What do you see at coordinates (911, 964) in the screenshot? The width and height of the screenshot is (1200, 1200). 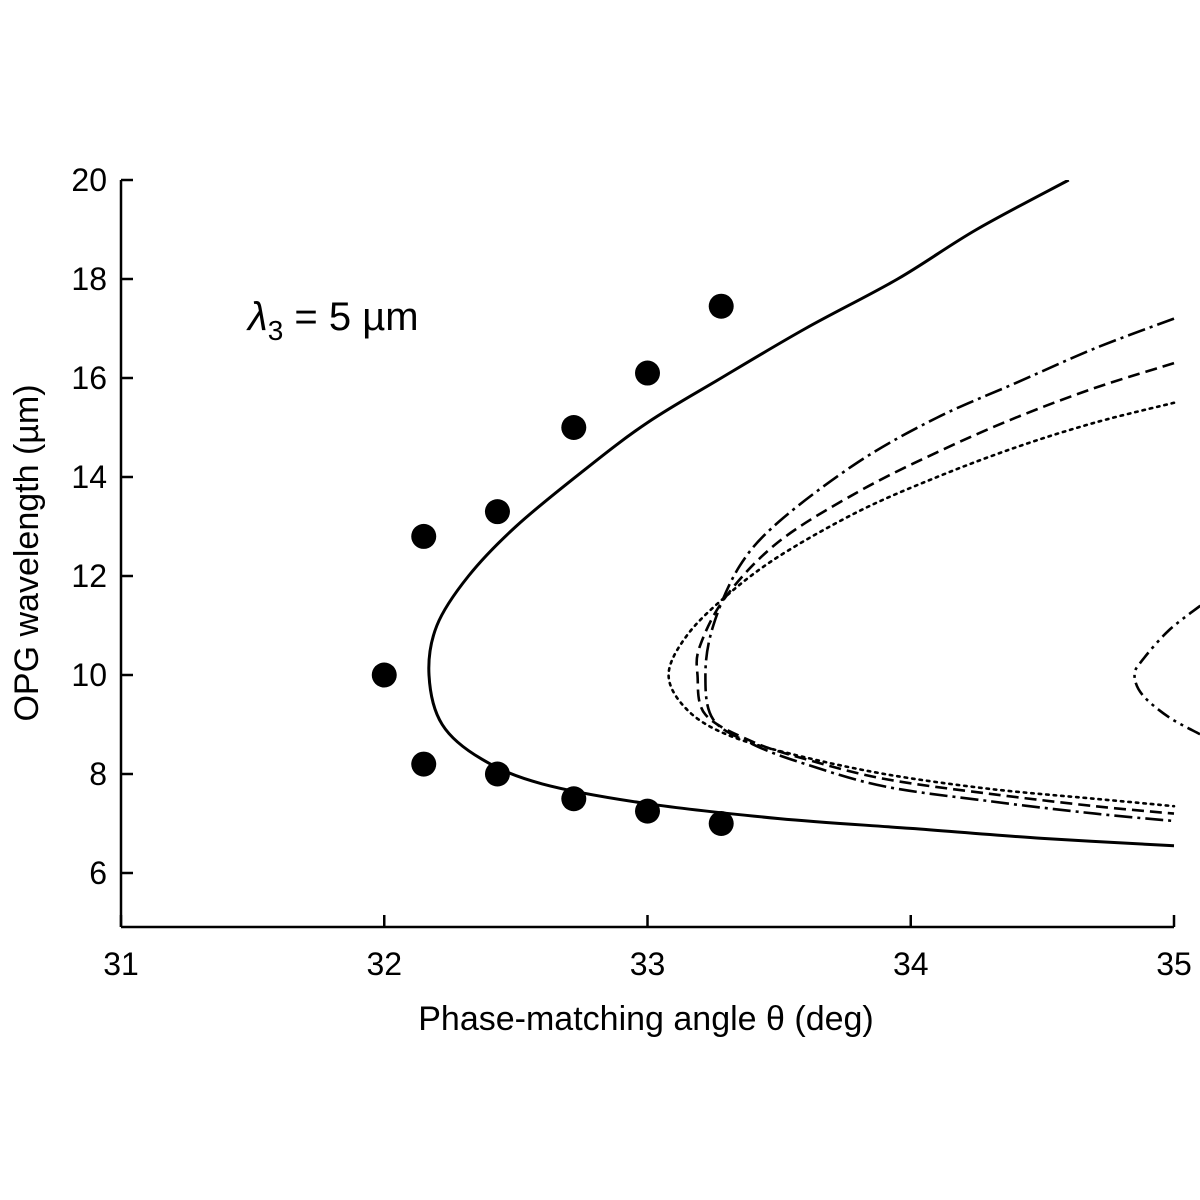 I see `x-tick-label: 34` at bounding box center [911, 964].